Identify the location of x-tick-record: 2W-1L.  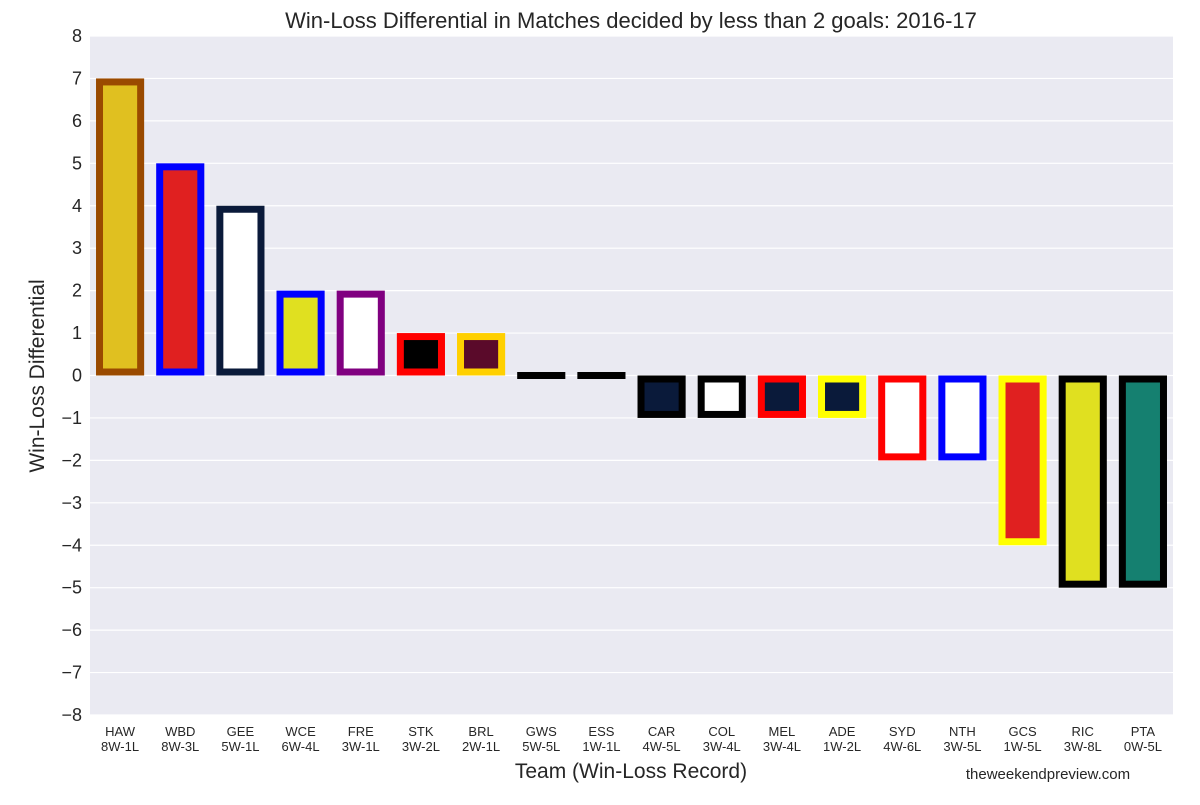
(481, 746).